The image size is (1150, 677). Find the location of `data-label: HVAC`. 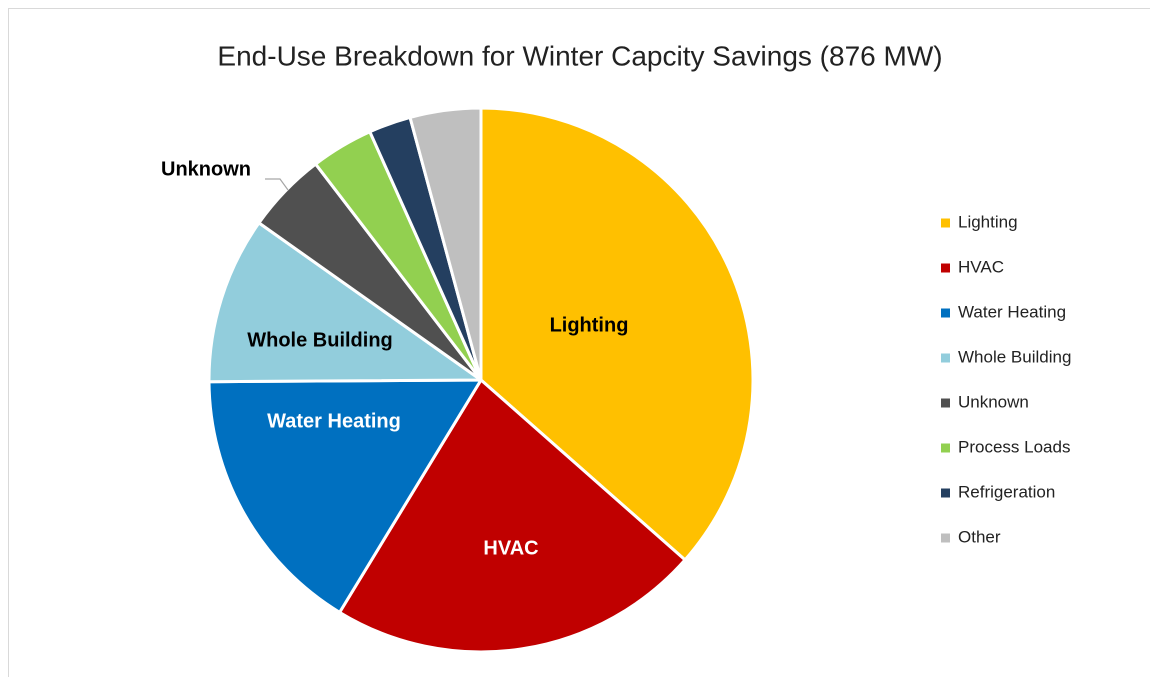

data-label: HVAC is located at coordinates (510, 548).